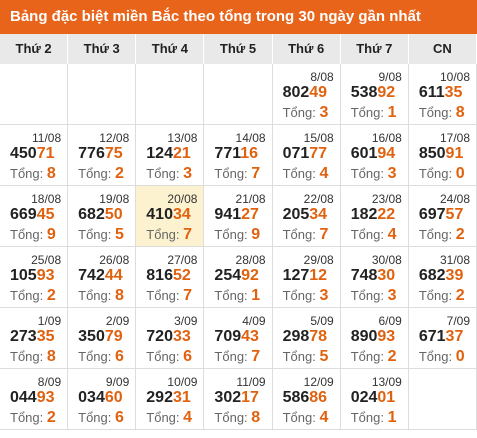 This screenshot has height=438, width=477. What do you see at coordinates (454, 336) in the screenshot?
I see `number-tail: 37` at bounding box center [454, 336].